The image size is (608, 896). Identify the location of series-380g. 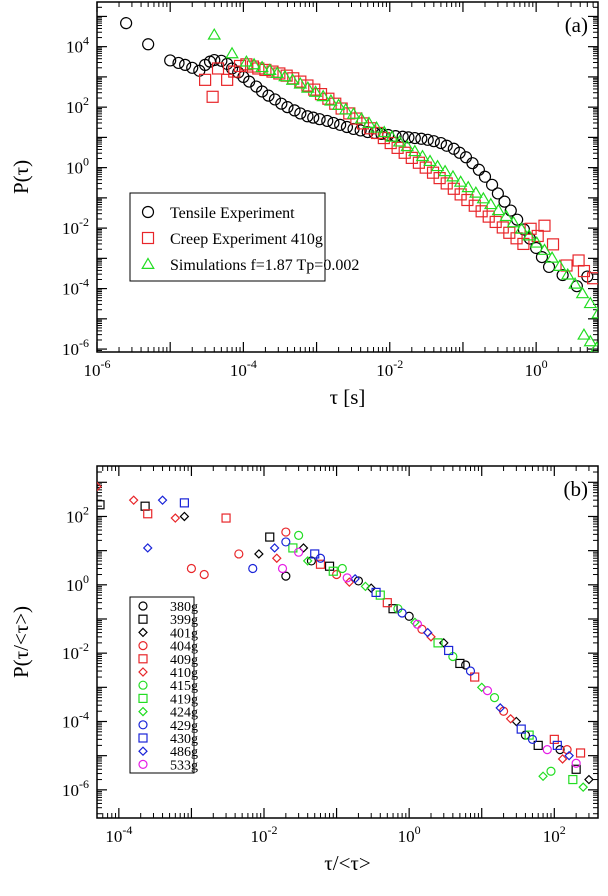
(423, 655).